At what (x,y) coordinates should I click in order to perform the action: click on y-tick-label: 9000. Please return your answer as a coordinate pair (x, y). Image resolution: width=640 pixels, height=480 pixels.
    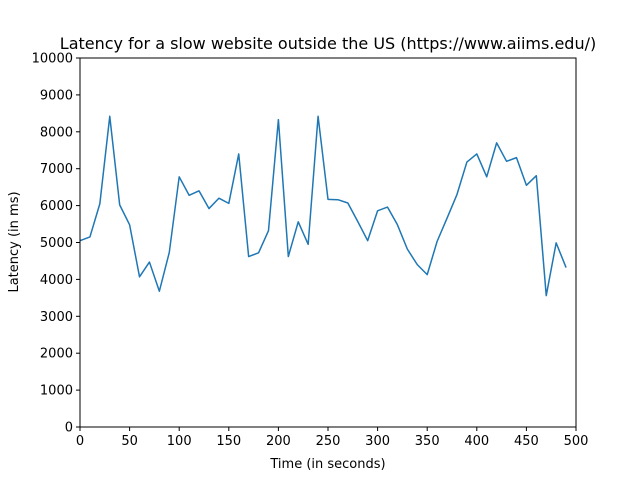
    Looking at the image, I should click on (56, 95).